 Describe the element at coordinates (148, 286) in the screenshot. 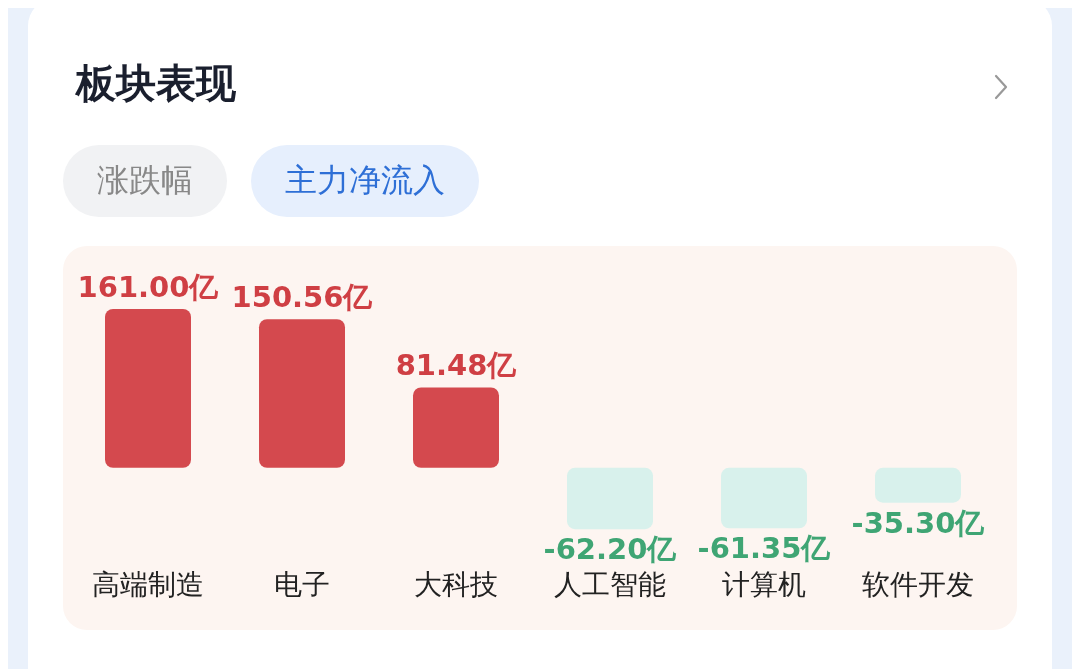

I see `data-label: 161.00亿` at that location.